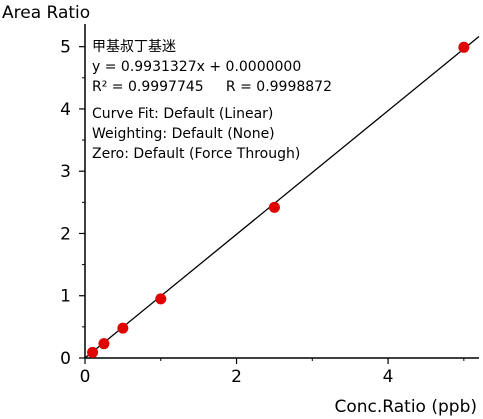  Describe the element at coordinates (65, 234) in the screenshot. I see `y-tick-label: 2` at that location.